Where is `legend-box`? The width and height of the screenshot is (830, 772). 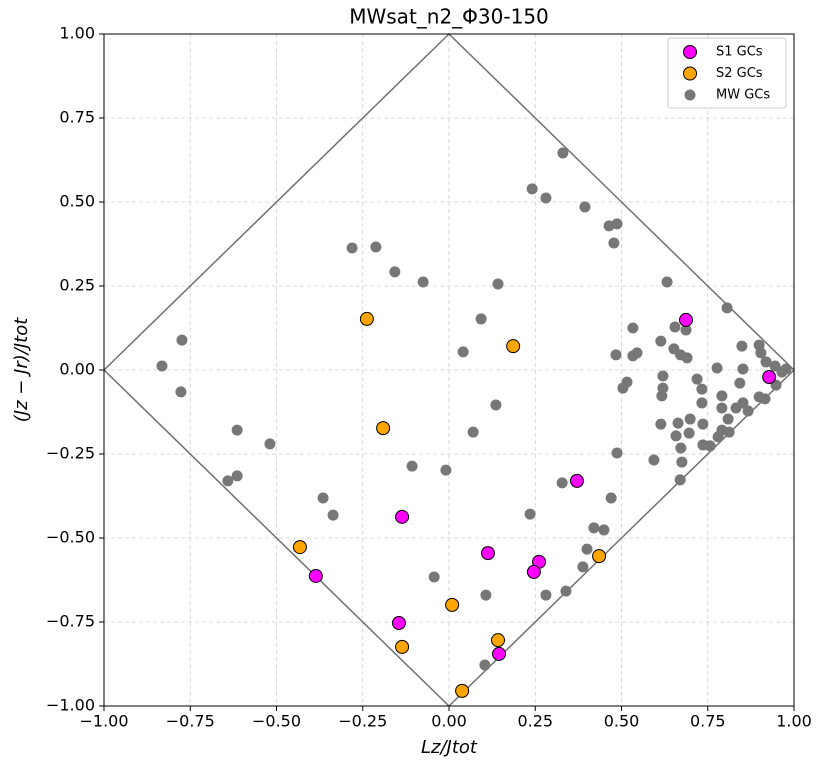
legend-box is located at coordinates (727, 73).